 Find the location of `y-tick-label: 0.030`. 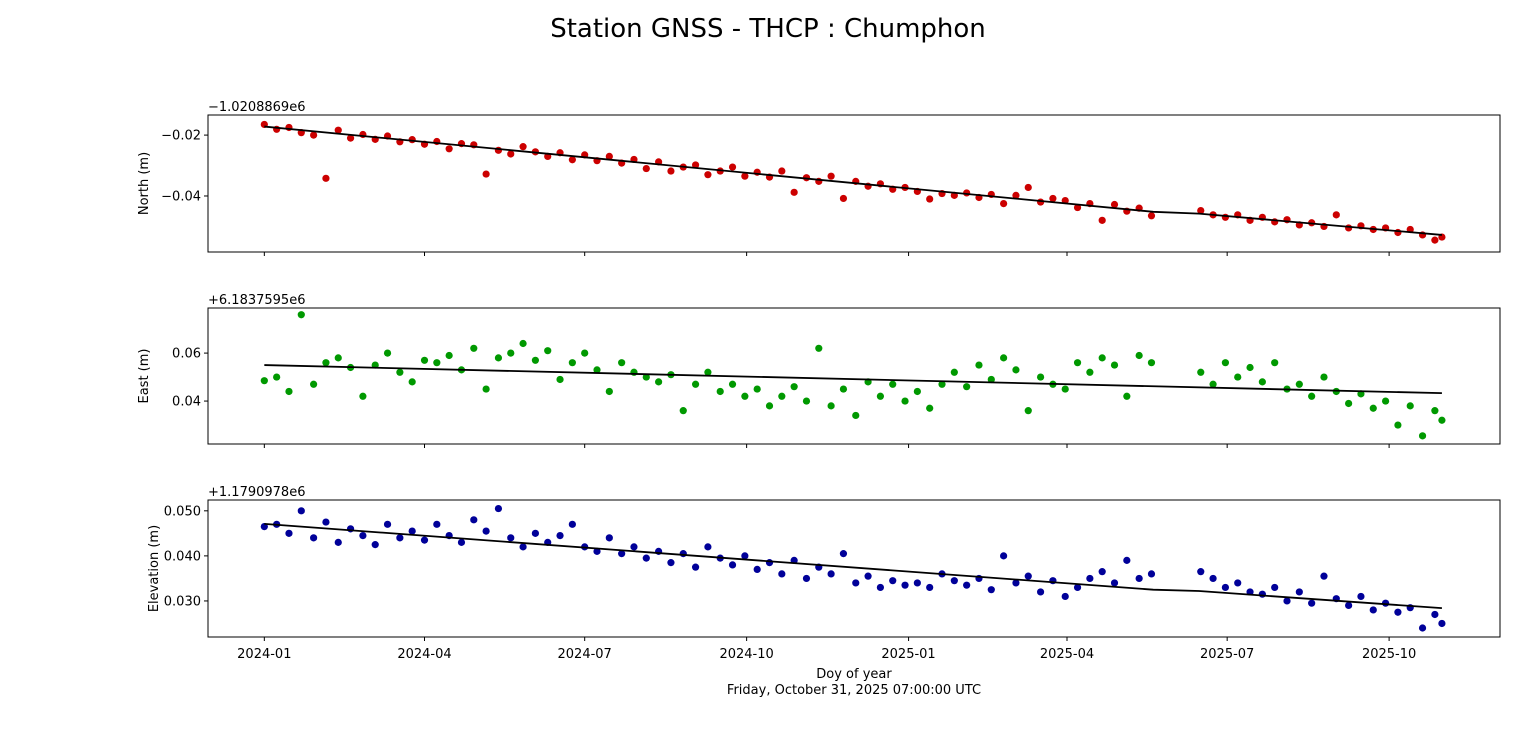

y-tick-label: 0.030 is located at coordinates (182, 601).